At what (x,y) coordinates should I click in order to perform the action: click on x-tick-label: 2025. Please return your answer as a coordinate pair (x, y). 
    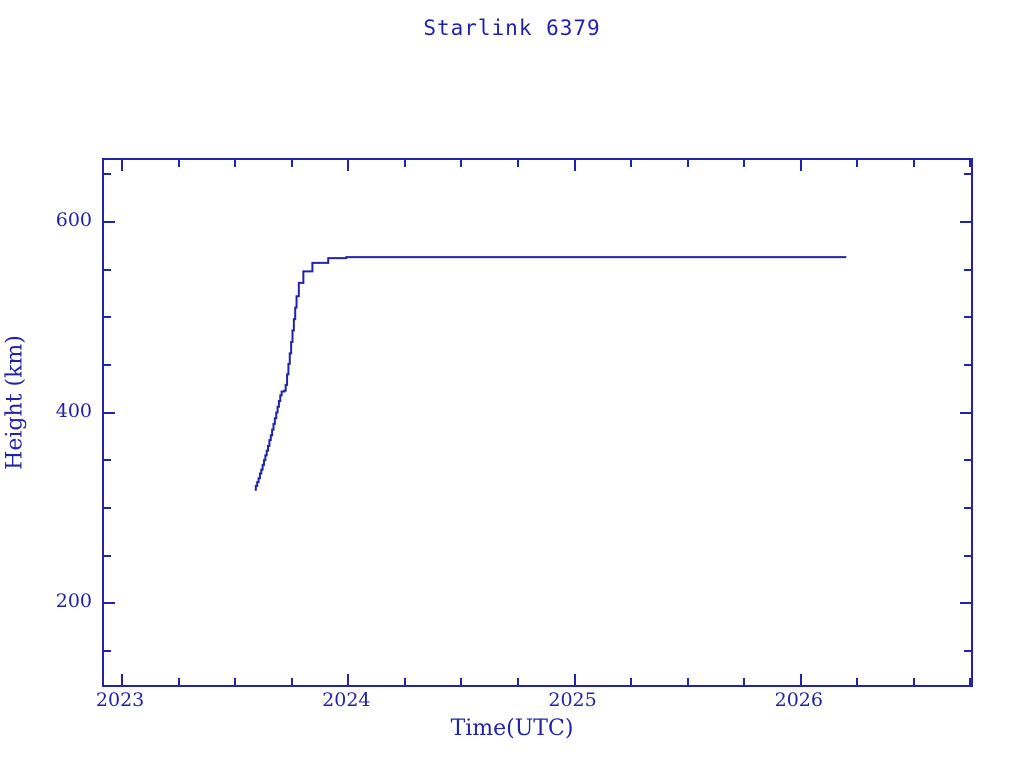
    Looking at the image, I should click on (572, 700).